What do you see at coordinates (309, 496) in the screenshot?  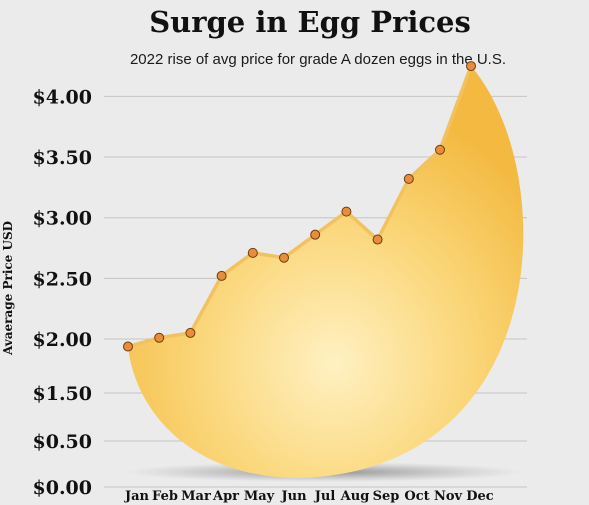 I see `x-axis-ticks: Jan Feb Mar Apr May Jun Jul Aug Sep Oct Nov Dec` at bounding box center [309, 496].